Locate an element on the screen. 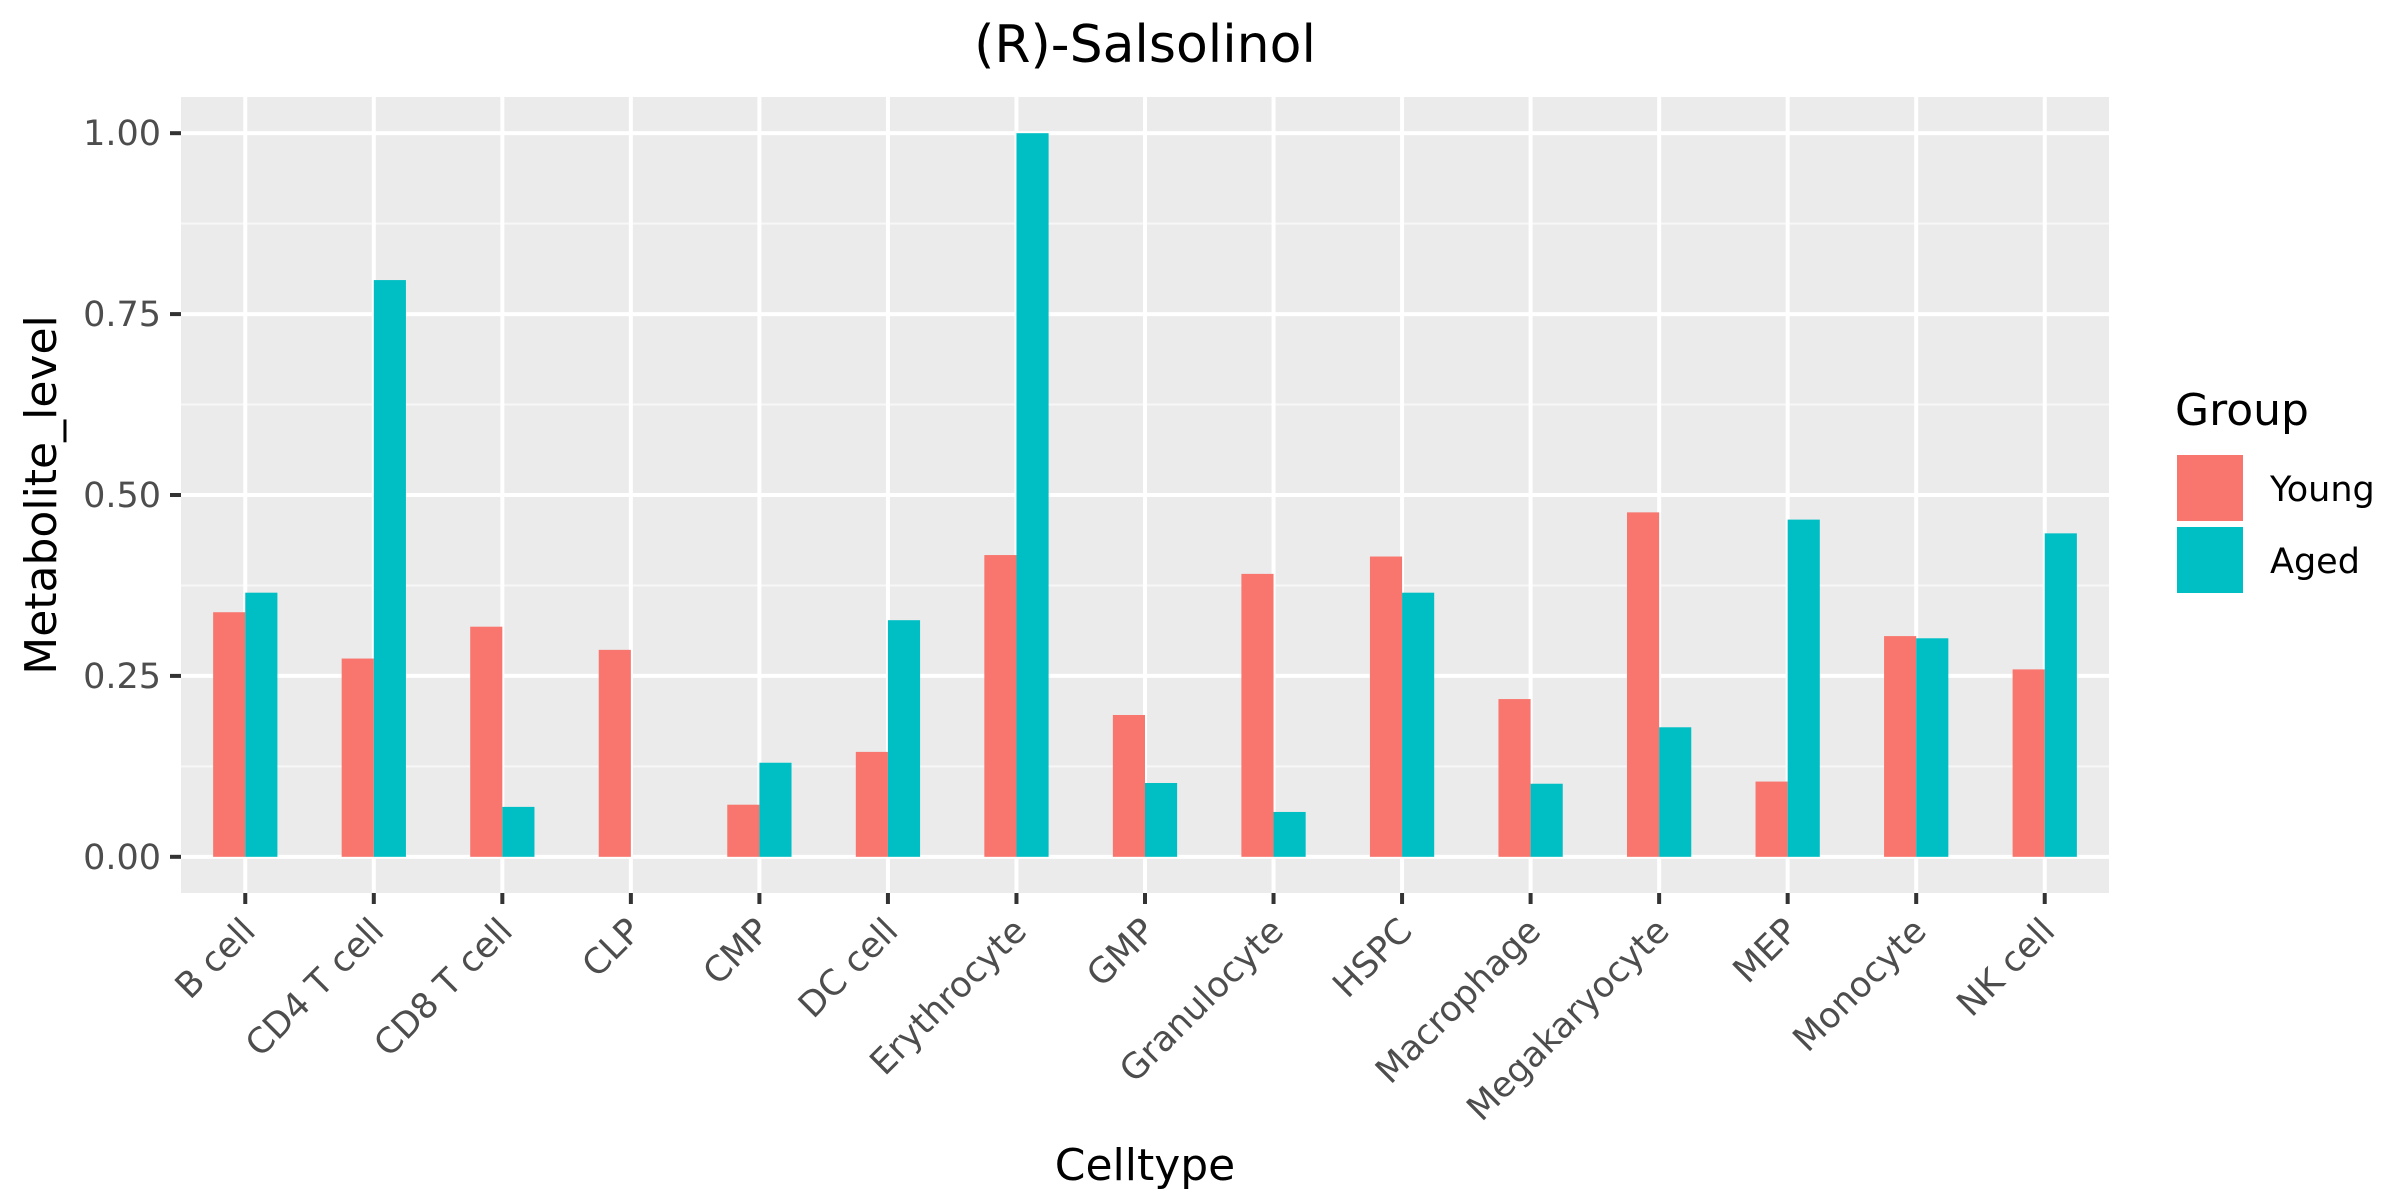 This screenshot has height=1200, width=2400. y-tick-label: 1.00 is located at coordinates (122, 134).